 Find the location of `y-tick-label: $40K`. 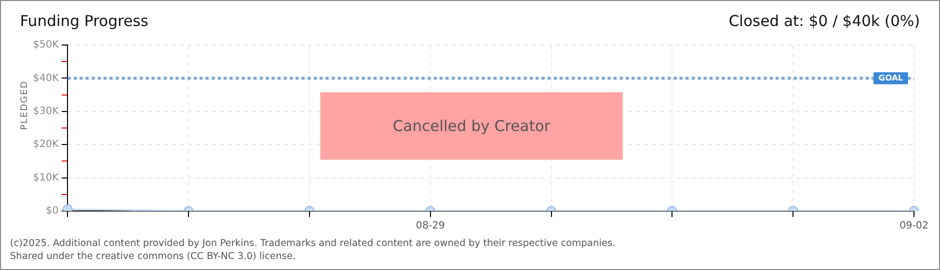

y-tick-label: $40K is located at coordinates (46, 78).